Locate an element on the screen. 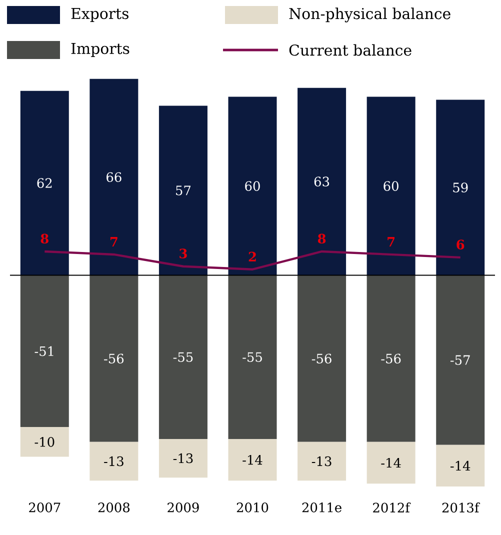 The height and width of the screenshot is (535, 501). x-tick-label: 2009 is located at coordinates (183, 507).